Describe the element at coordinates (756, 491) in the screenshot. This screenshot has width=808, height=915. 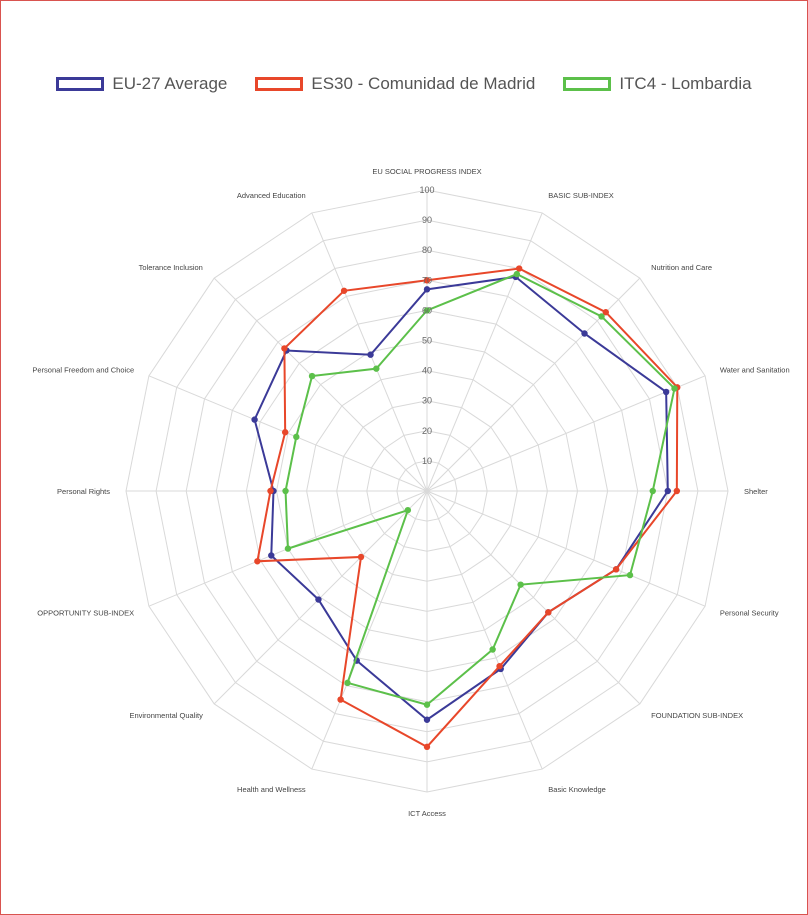
I see `axis-label: Shelter` at that location.